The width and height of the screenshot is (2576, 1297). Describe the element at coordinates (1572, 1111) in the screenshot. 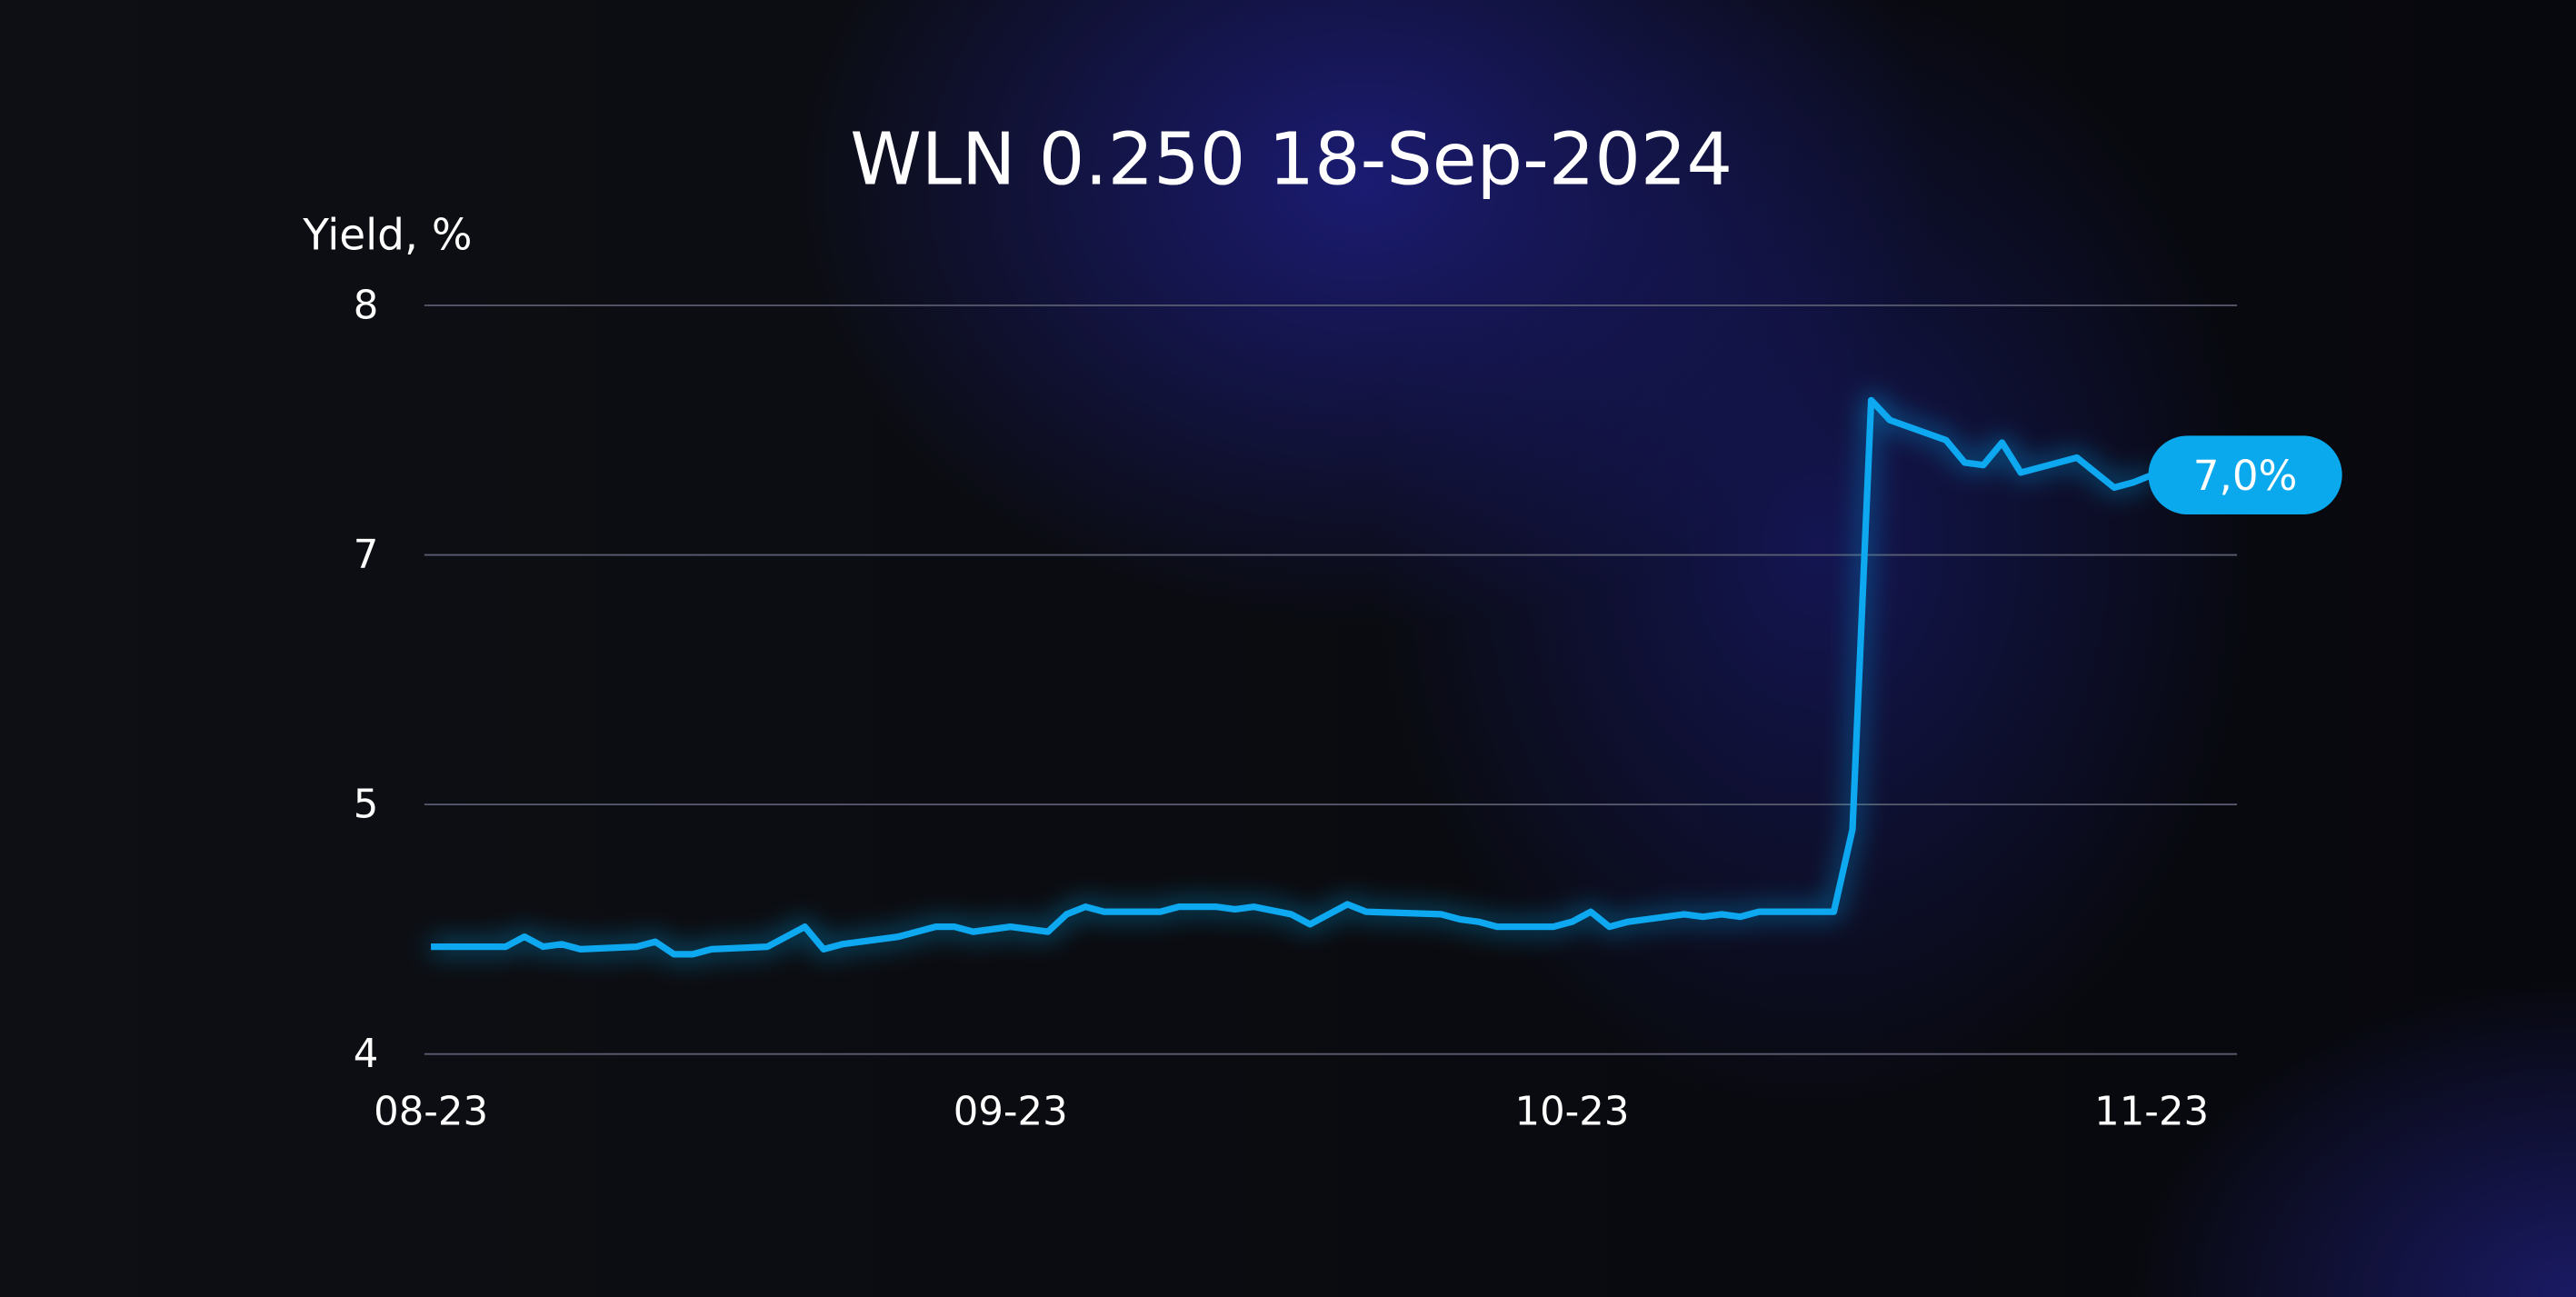

I see `x-tick-label: 10-23` at that location.